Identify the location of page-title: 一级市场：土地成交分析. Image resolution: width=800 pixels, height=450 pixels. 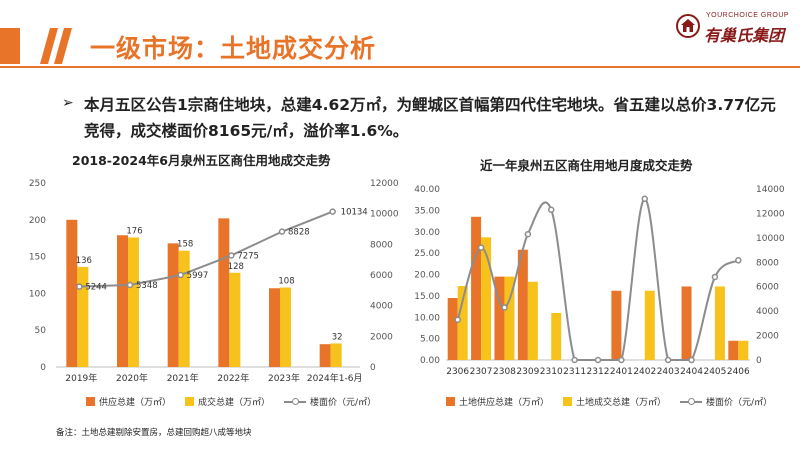
(233, 48).